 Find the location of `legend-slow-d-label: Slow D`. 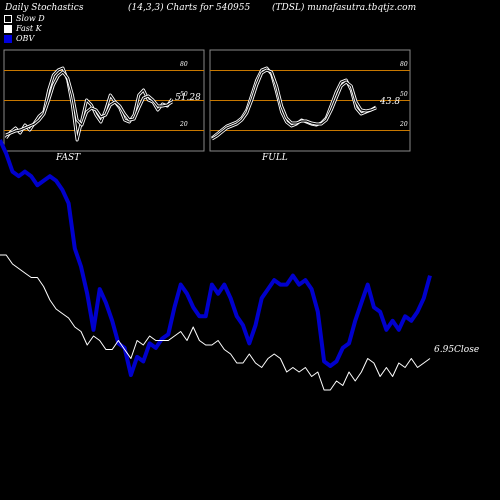

legend-slow-d-label: Slow D is located at coordinates (30, 18).